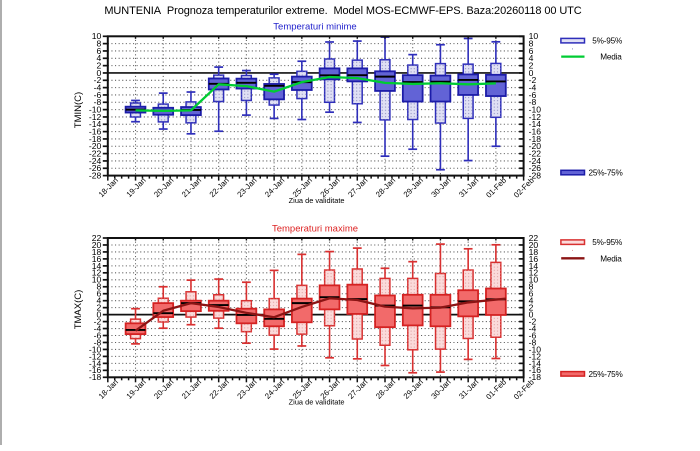 The height and width of the screenshot is (451, 700). I want to click on svg-text: TMAX(C), so click(78, 310).